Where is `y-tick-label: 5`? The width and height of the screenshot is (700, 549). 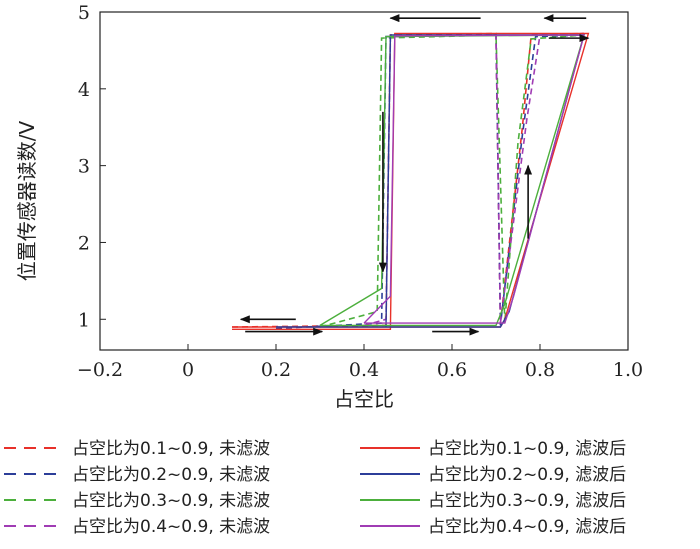
y-tick-label: 5 is located at coordinates (84, 13).